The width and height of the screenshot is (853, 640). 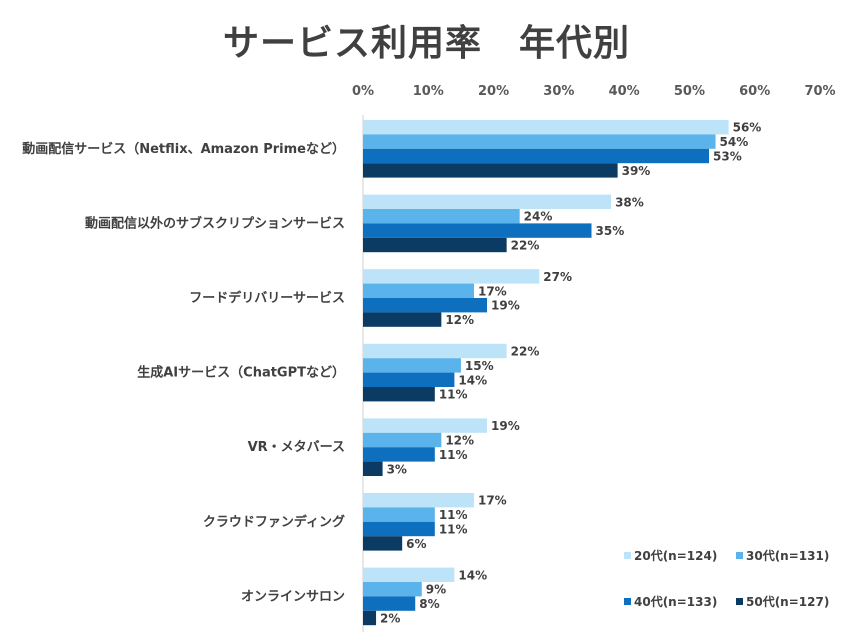 I want to click on x-tick-label: 50%, so click(x=689, y=91).